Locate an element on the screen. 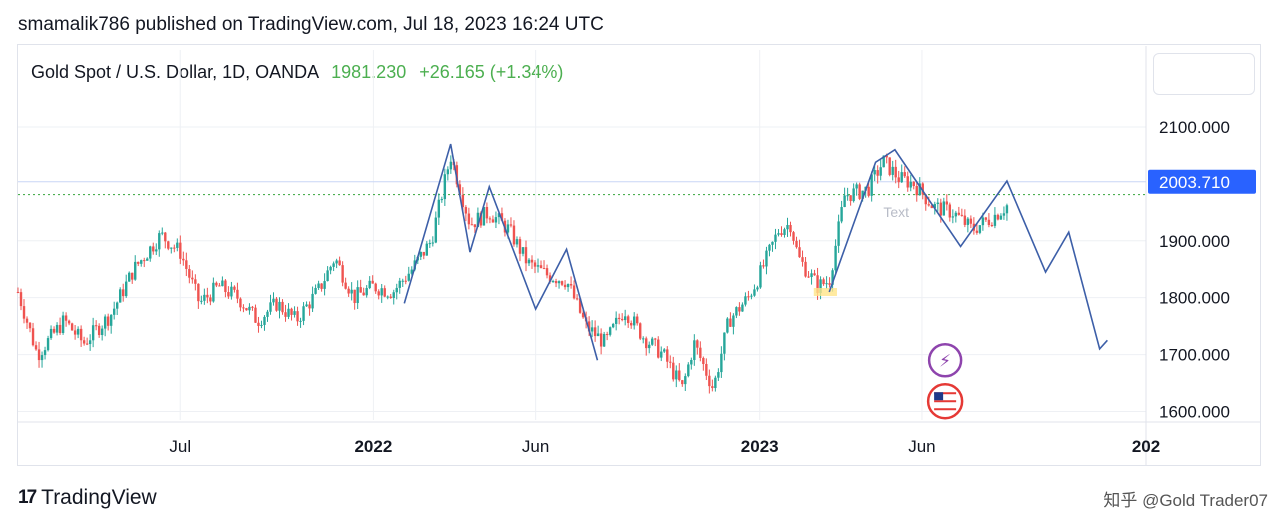  tradingview-logo: 17 TradingView is located at coordinates (87, 498).